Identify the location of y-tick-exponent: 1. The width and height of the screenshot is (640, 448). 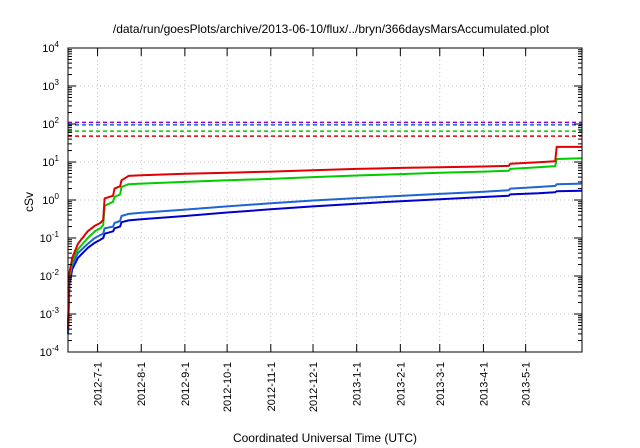
(57, 158).